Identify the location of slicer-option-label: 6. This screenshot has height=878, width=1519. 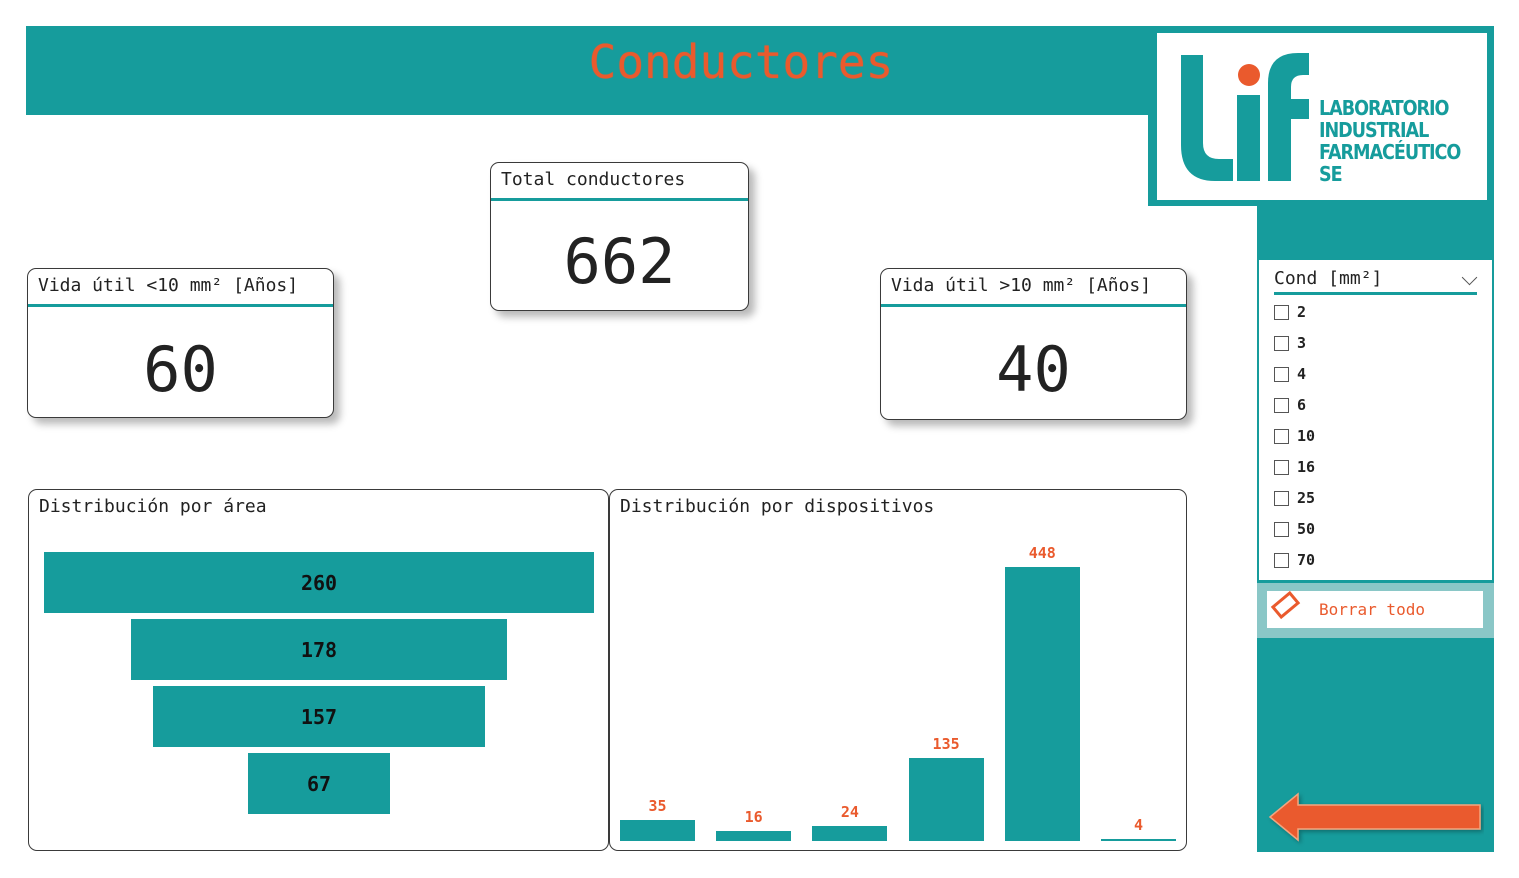
(1302, 405).